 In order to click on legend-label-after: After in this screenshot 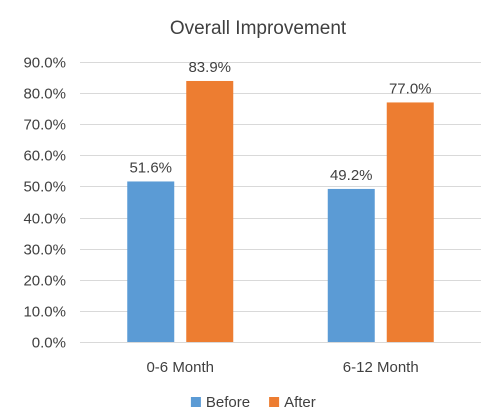, I will do `click(300, 402)`.